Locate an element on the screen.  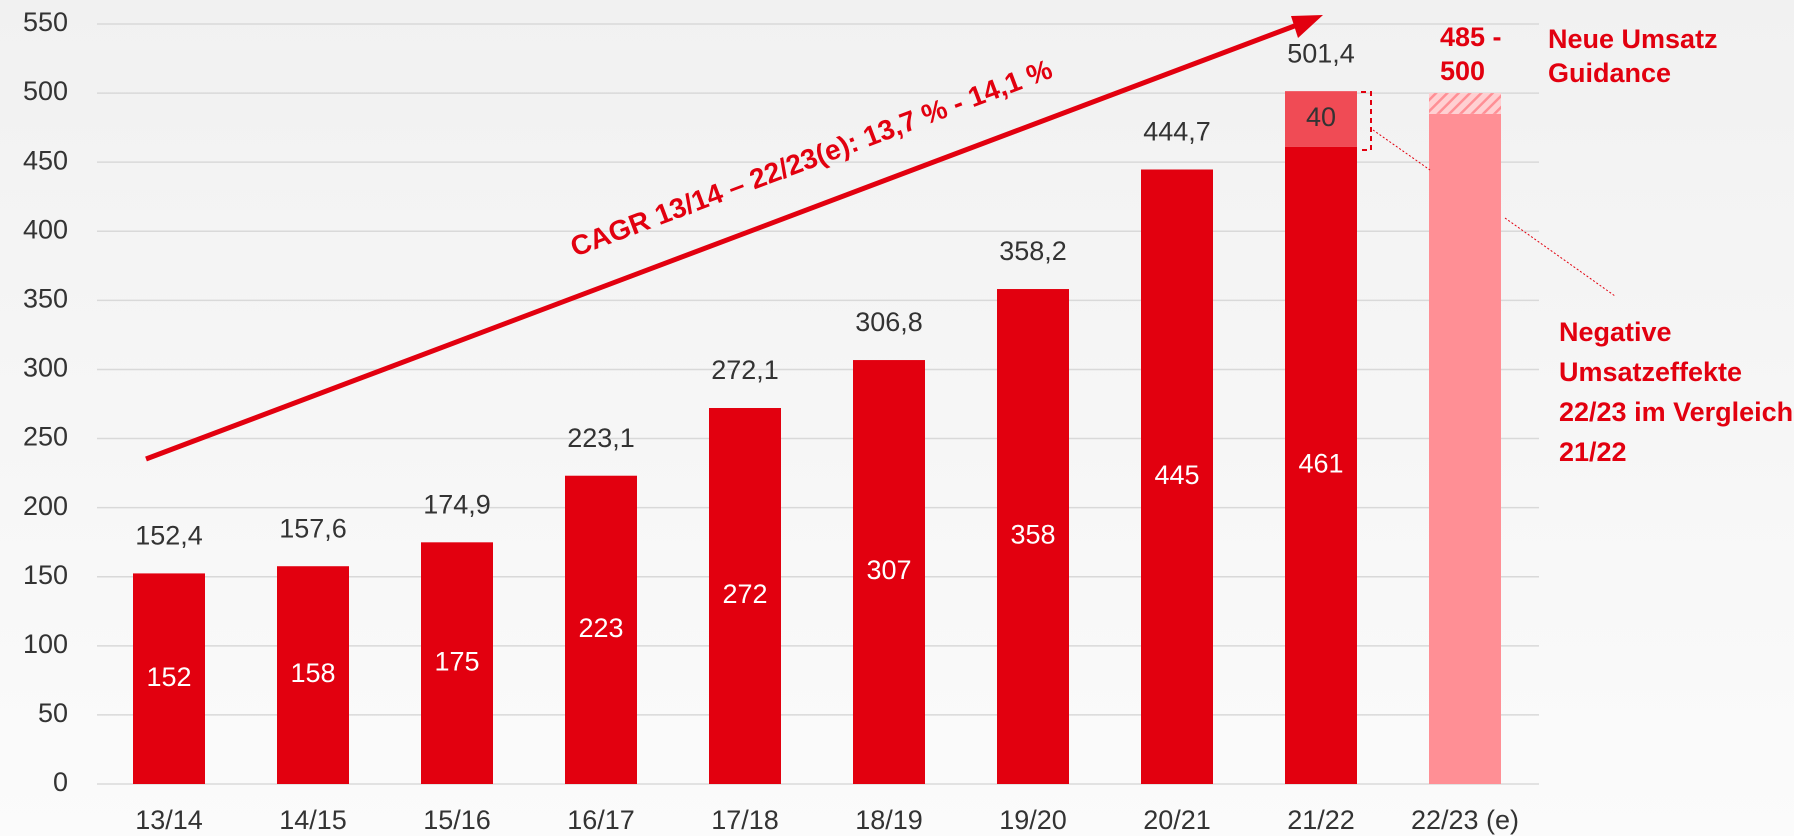
total-label: 223,1 is located at coordinates (601, 438).